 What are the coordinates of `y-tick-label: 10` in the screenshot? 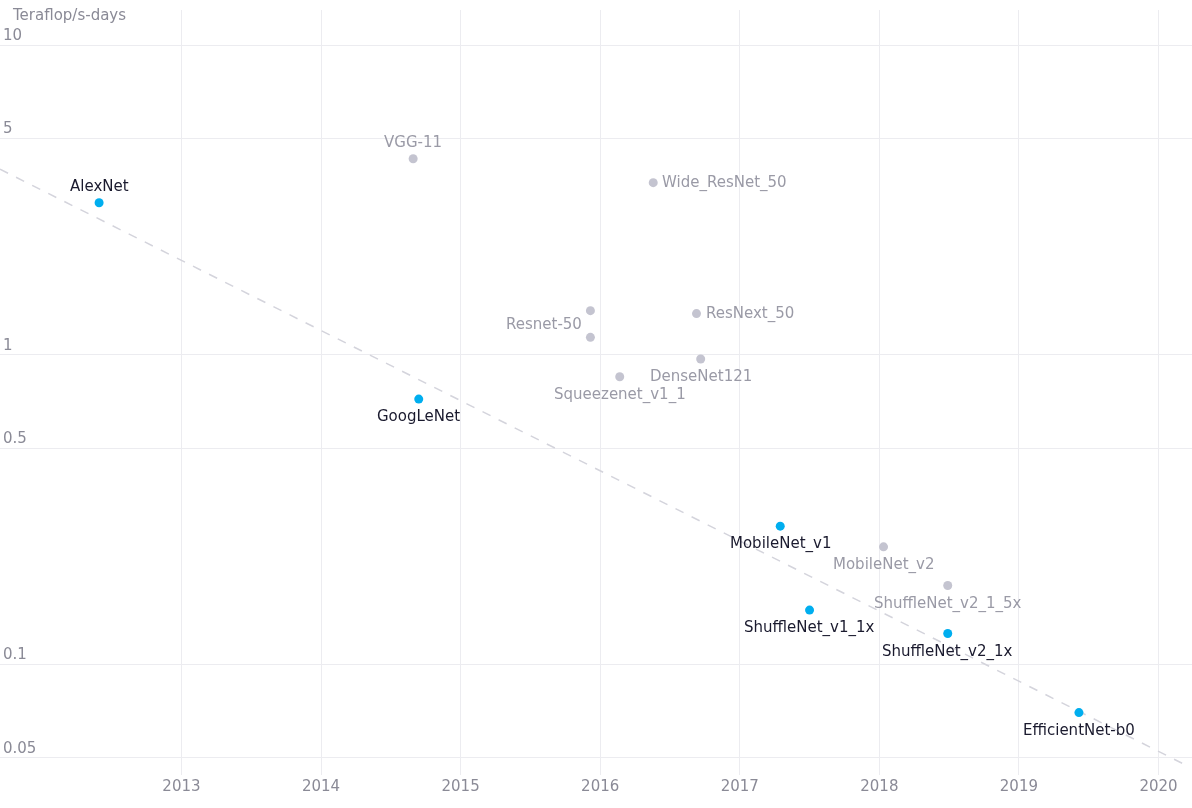 It's located at (13, 35).